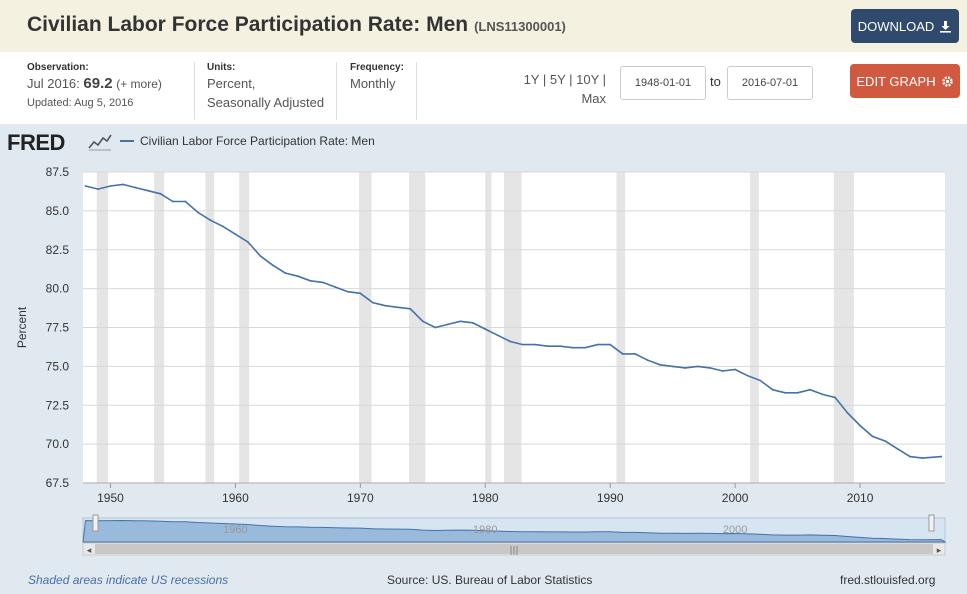 The width and height of the screenshot is (967, 594). Describe the element at coordinates (58, 250) in the screenshot. I see `y-tick-label: 82.5` at that location.